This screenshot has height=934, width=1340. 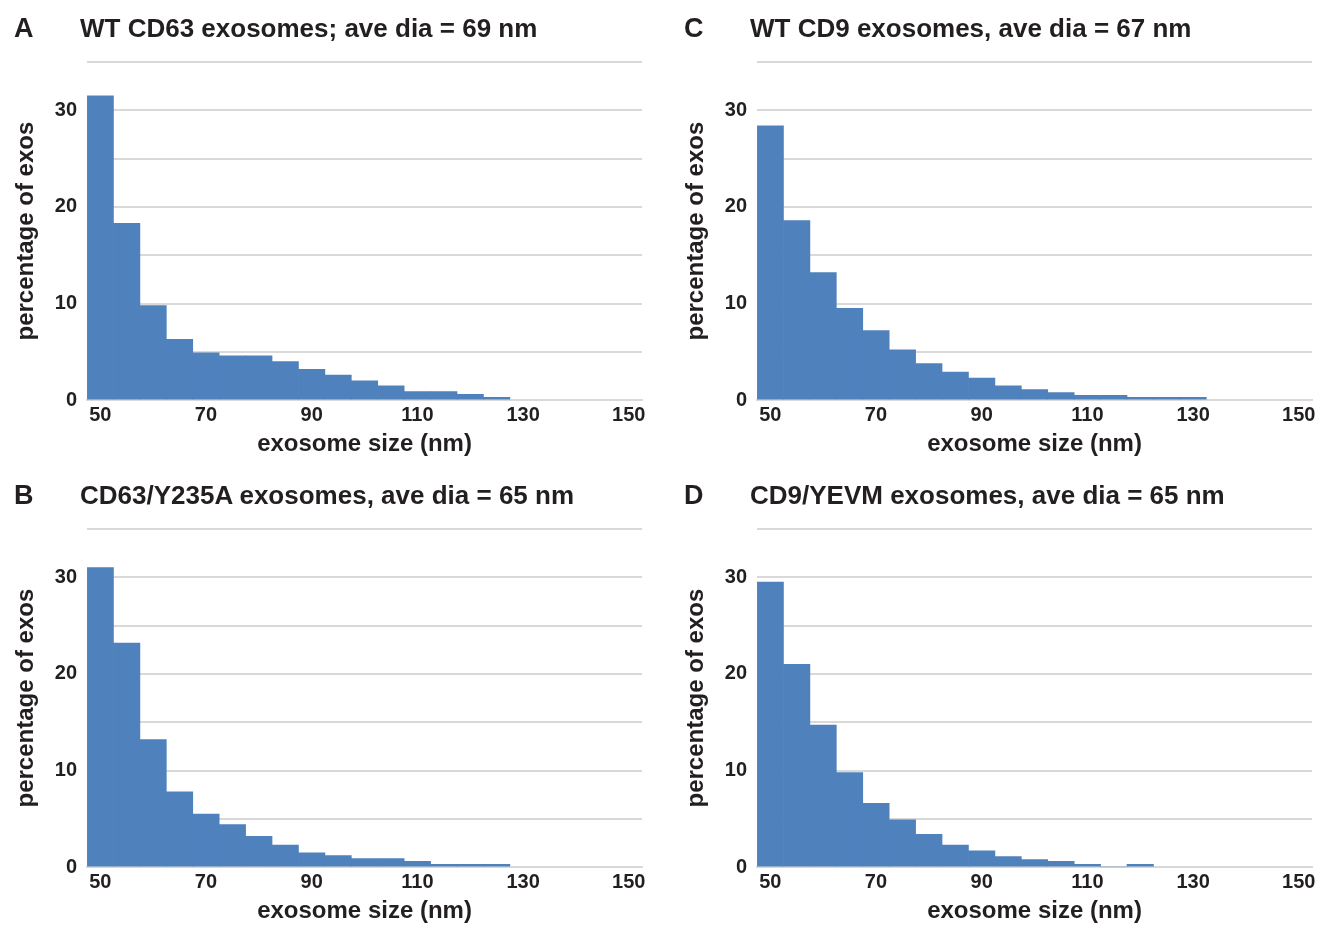 What do you see at coordinates (694, 495) in the screenshot?
I see `text: D` at bounding box center [694, 495].